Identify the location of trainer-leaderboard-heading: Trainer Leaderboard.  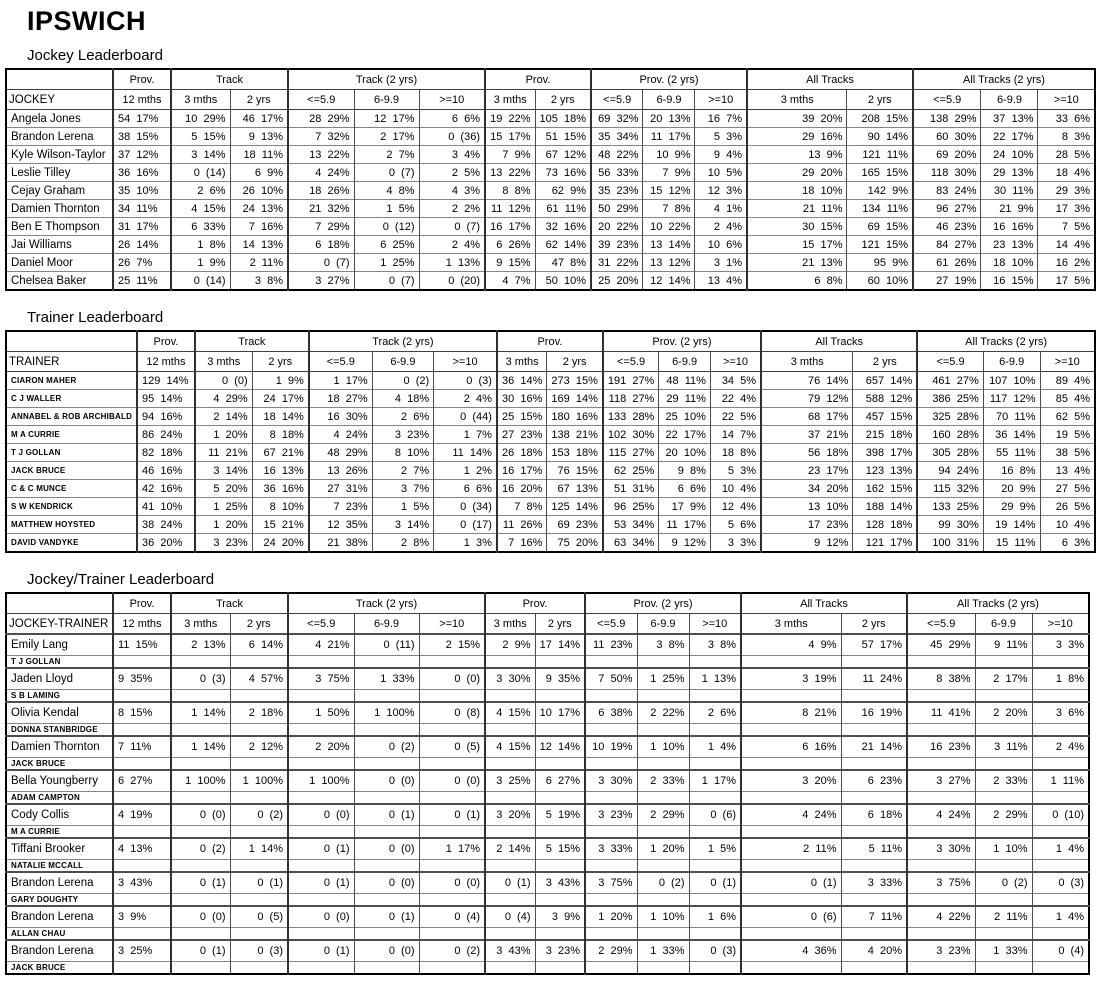
(95, 317).